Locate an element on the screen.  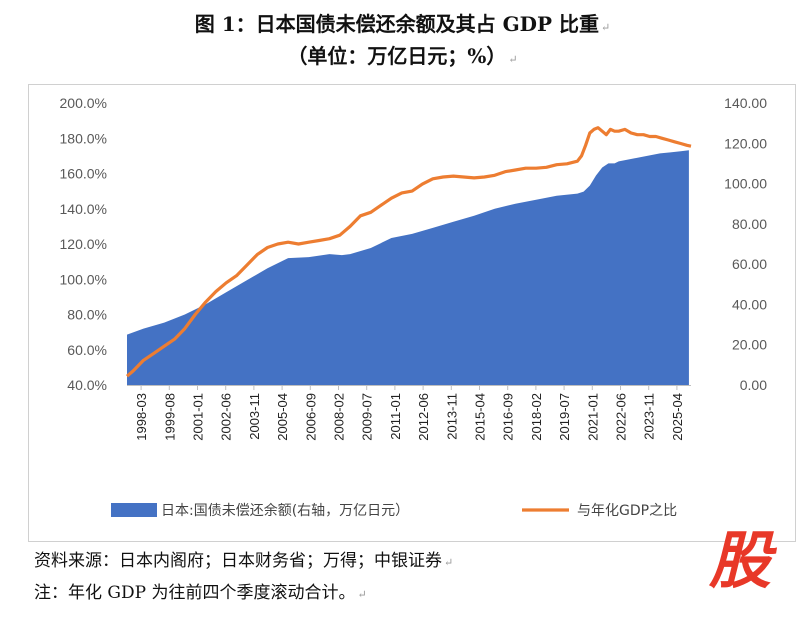
right-axis-tick-label: 60.00 is located at coordinates (749, 264).